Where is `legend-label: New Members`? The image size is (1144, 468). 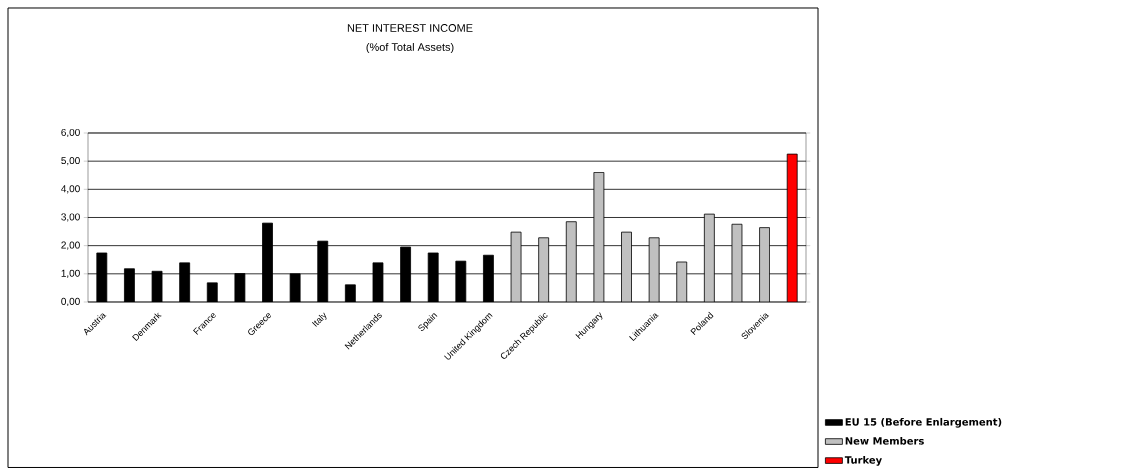 legend-label: New Members is located at coordinates (884, 440).